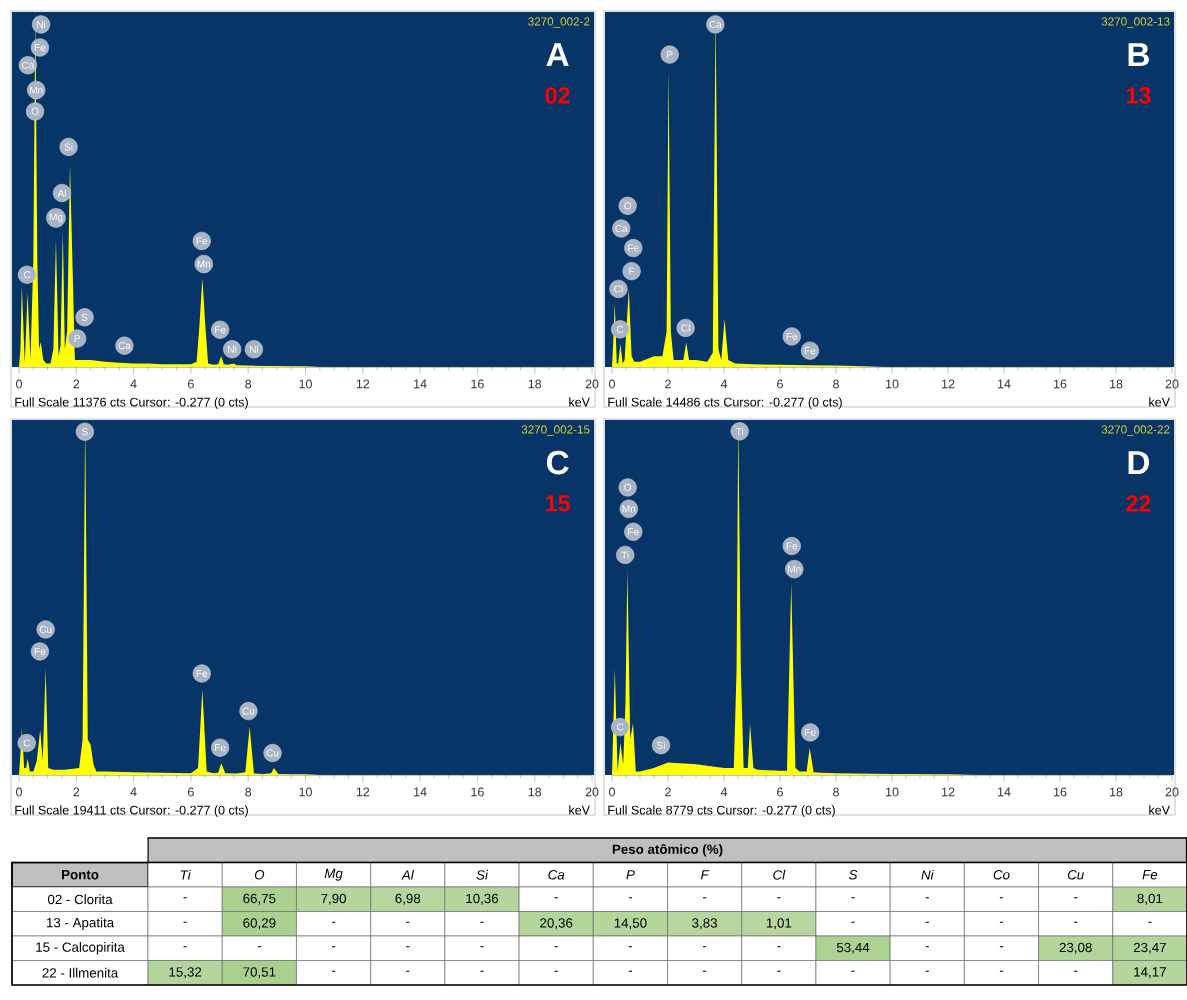 The height and width of the screenshot is (1000, 1187). I want to click on text: 13, so click(1138, 95).